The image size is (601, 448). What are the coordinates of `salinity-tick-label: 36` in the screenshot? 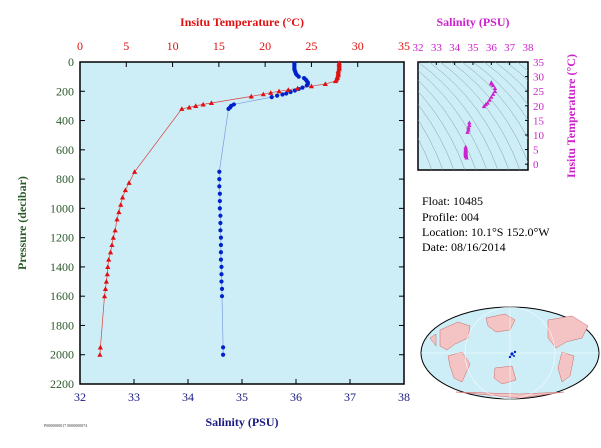 It's located at (296, 397).